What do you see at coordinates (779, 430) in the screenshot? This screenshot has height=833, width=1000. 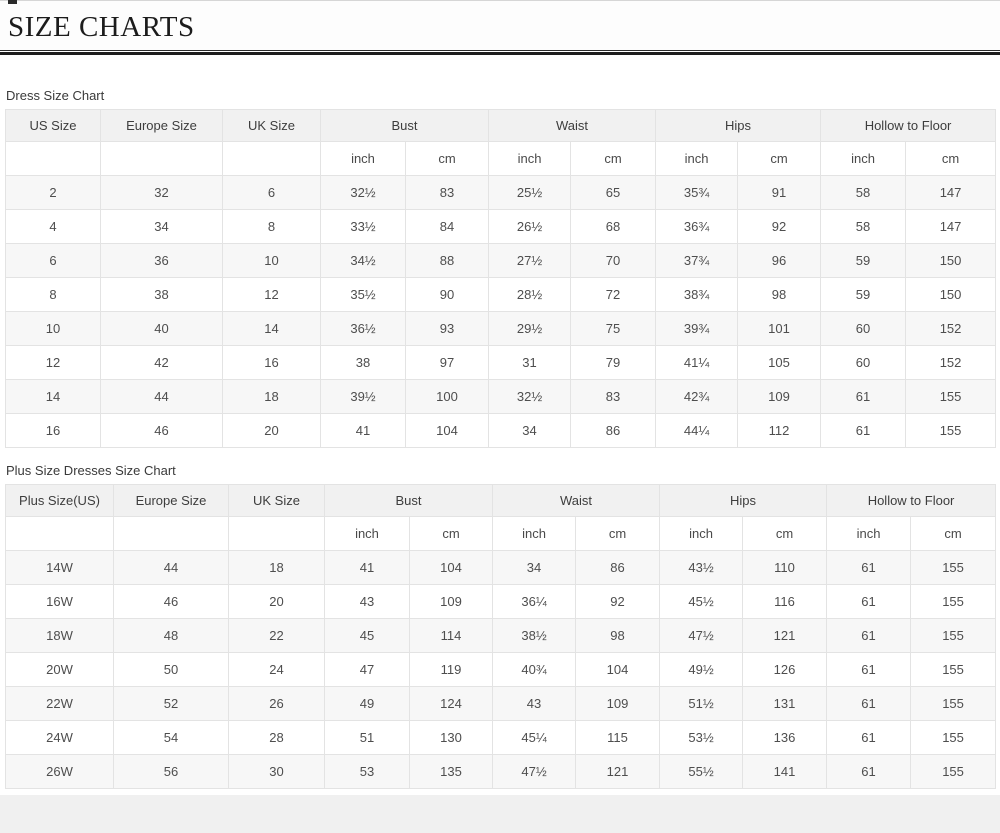 I see `table-cell: 112` at bounding box center [779, 430].